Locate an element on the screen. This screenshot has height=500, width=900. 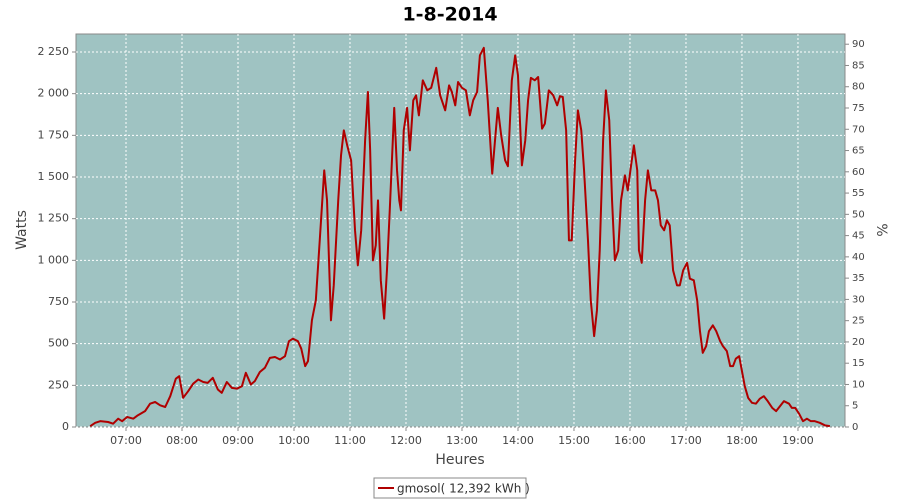
y-tick-label: 0 is located at coordinates (65, 426).